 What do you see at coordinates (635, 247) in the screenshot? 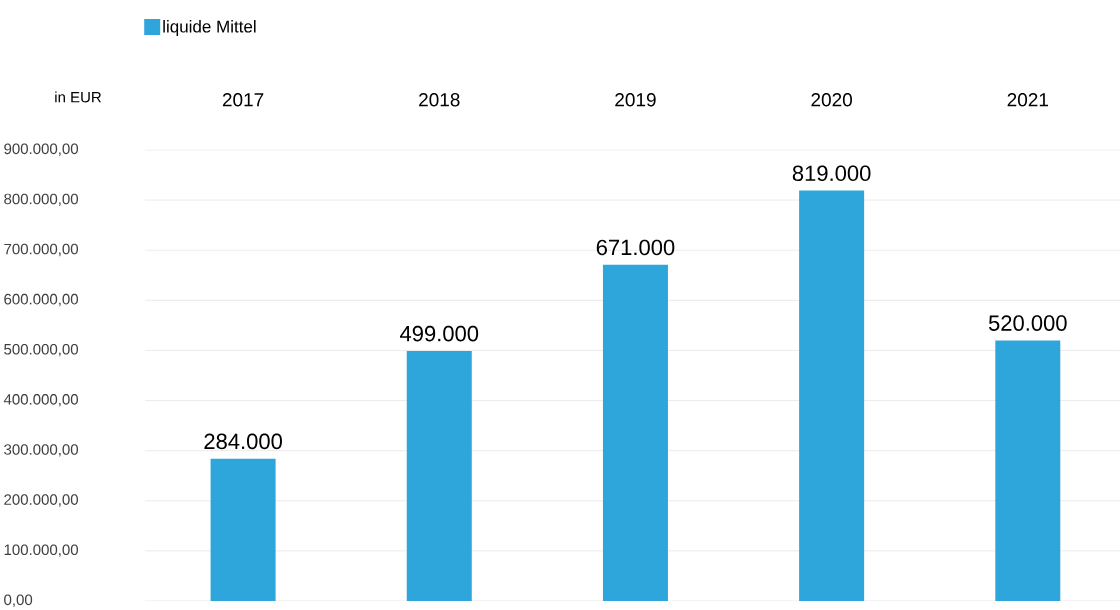
I see `data-label: 671.000` at bounding box center [635, 247].